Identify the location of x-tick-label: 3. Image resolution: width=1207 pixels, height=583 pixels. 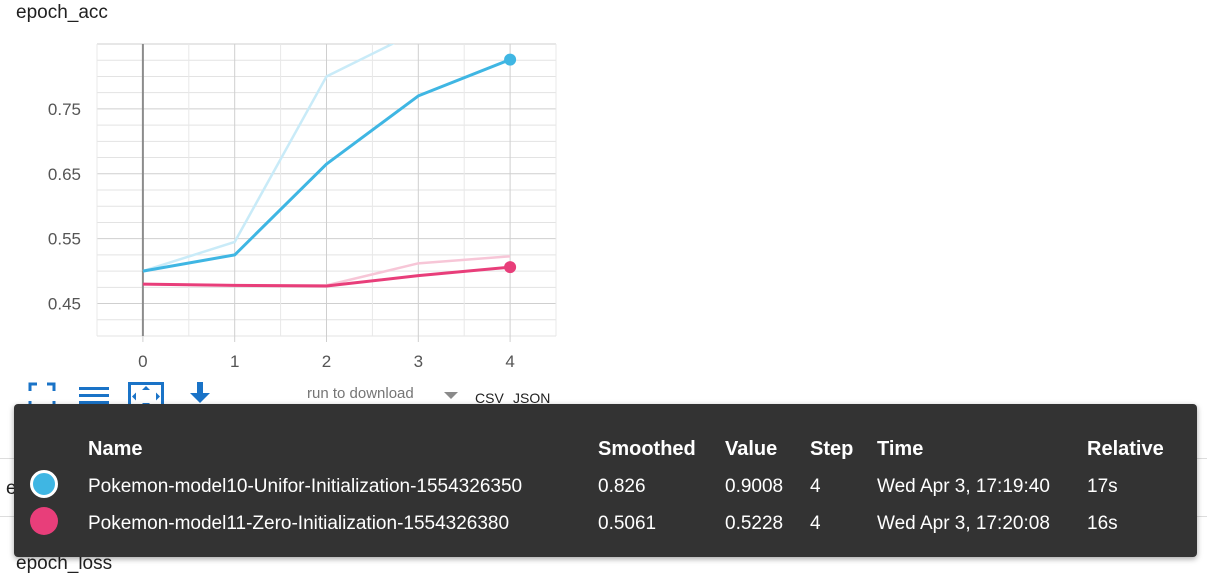
(418, 361).